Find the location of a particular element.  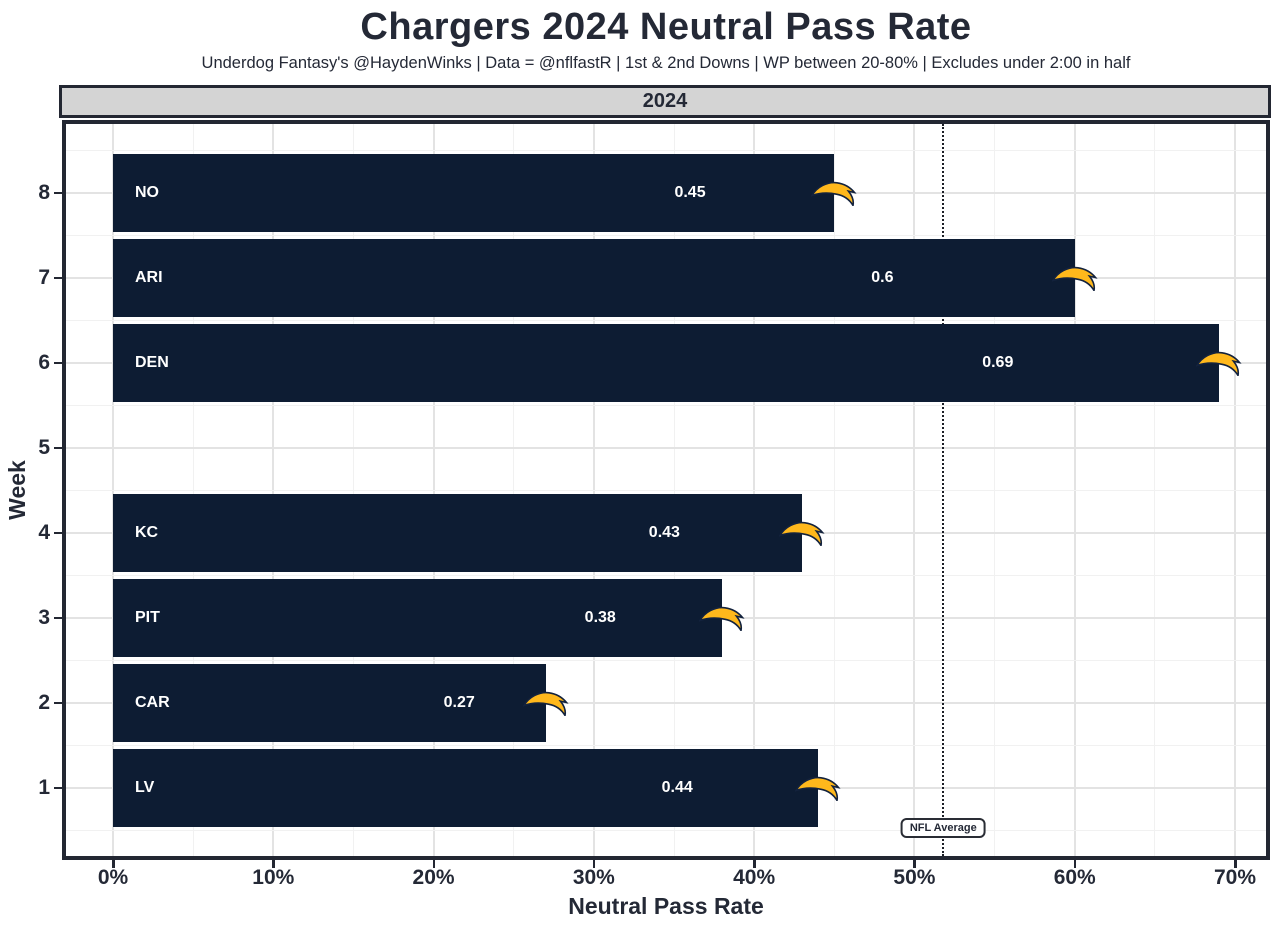

bar-opponent-label: ARI is located at coordinates (149, 277).